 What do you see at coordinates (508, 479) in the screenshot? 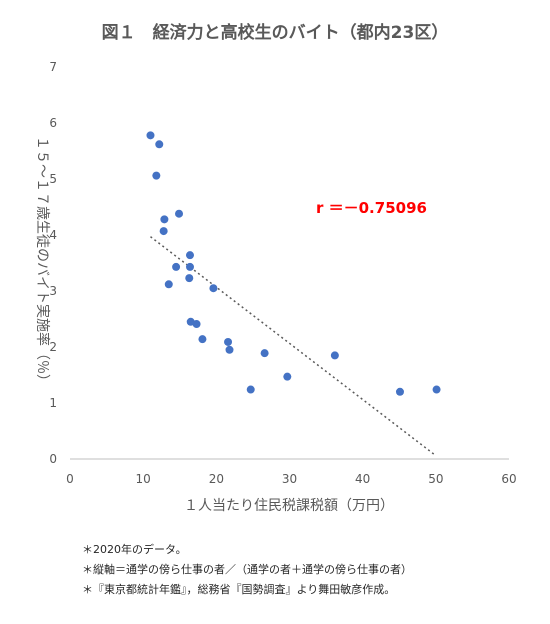
I see `x-tick-label: 60` at bounding box center [508, 479].